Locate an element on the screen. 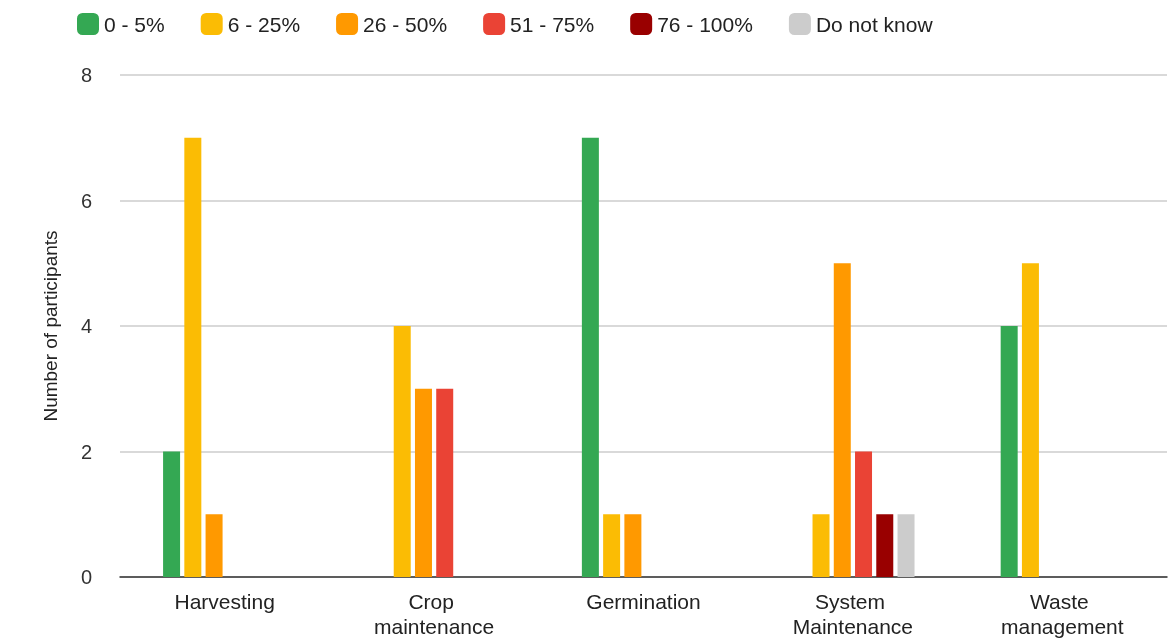 The image size is (1169, 640). y-tick-label: 4 is located at coordinates (86, 326).